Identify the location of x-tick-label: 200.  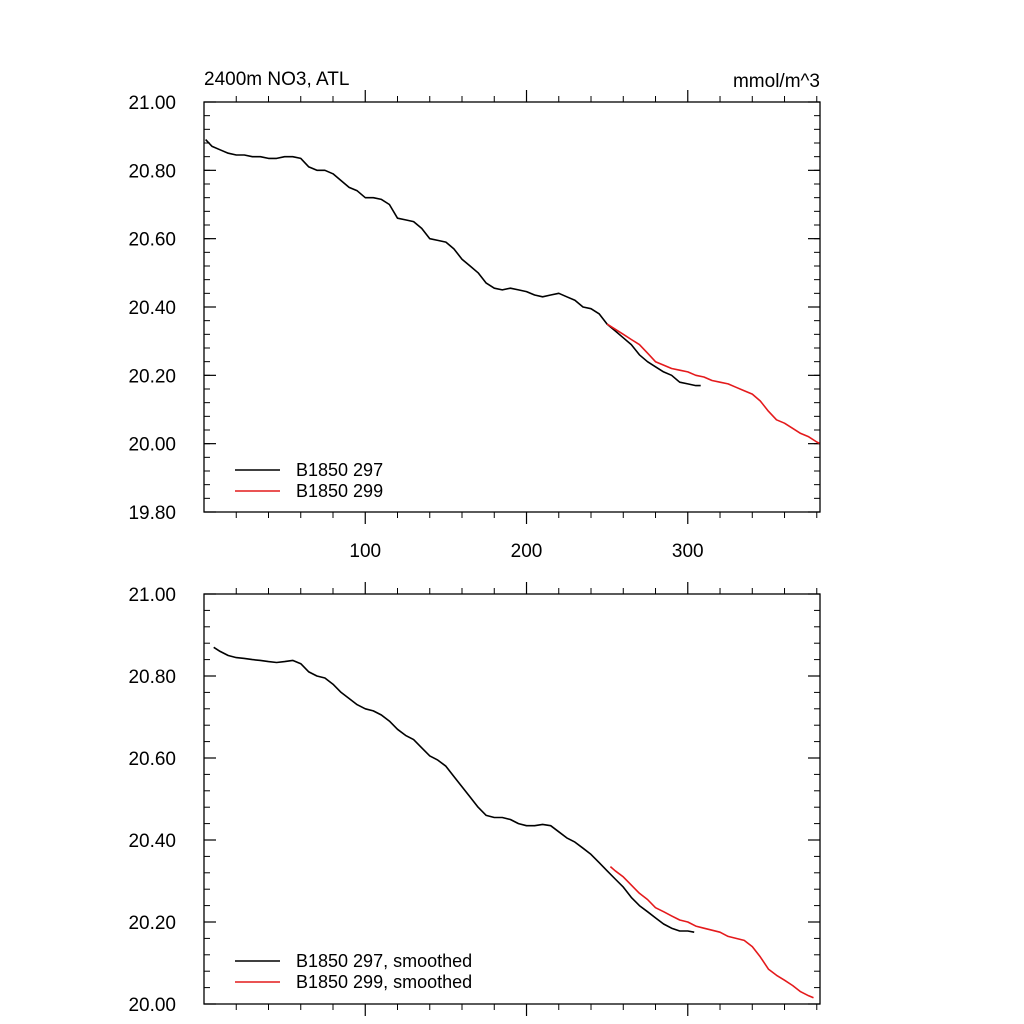
(527, 551).